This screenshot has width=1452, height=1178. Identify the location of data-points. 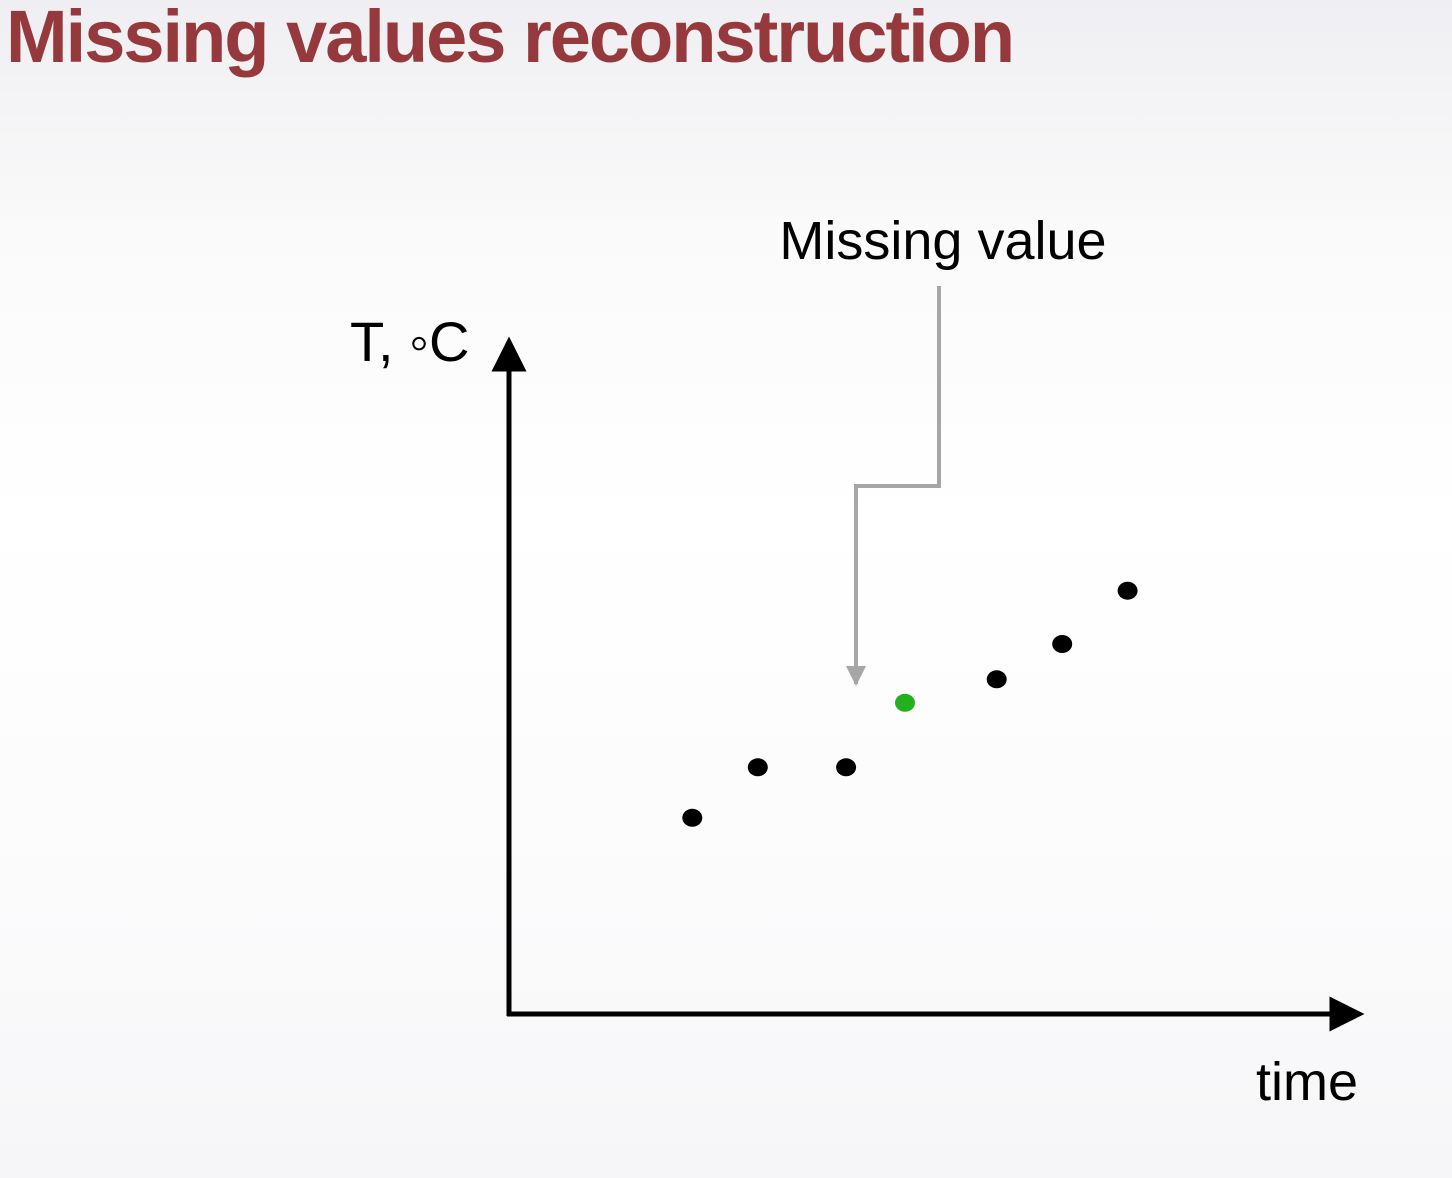
(910, 704).